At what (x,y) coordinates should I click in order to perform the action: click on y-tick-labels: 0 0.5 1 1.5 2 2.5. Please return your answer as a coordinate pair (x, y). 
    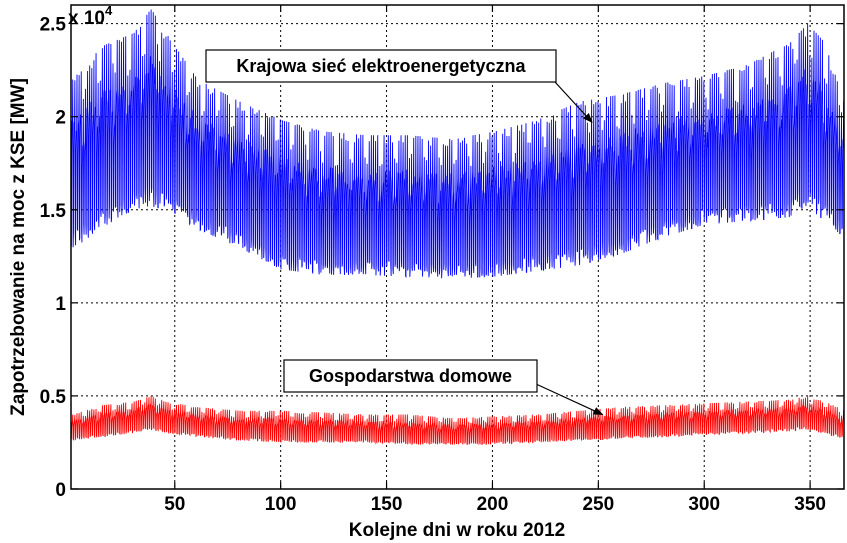
    Looking at the image, I should click on (53, 258).